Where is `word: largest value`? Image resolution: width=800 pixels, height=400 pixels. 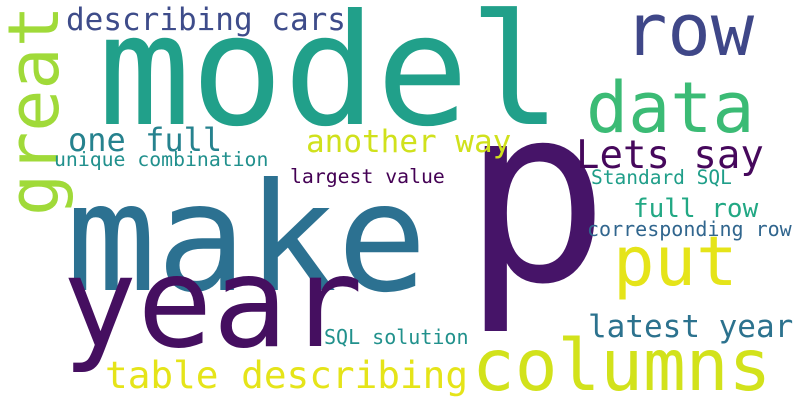
word: largest value is located at coordinates (367, 176).